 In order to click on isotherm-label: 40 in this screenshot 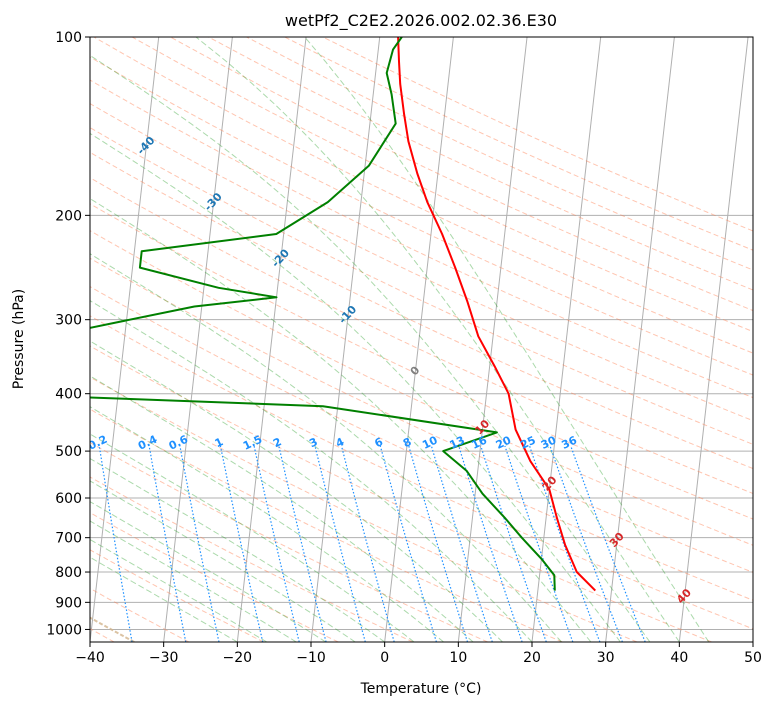, I will do `click(684, 596)`.